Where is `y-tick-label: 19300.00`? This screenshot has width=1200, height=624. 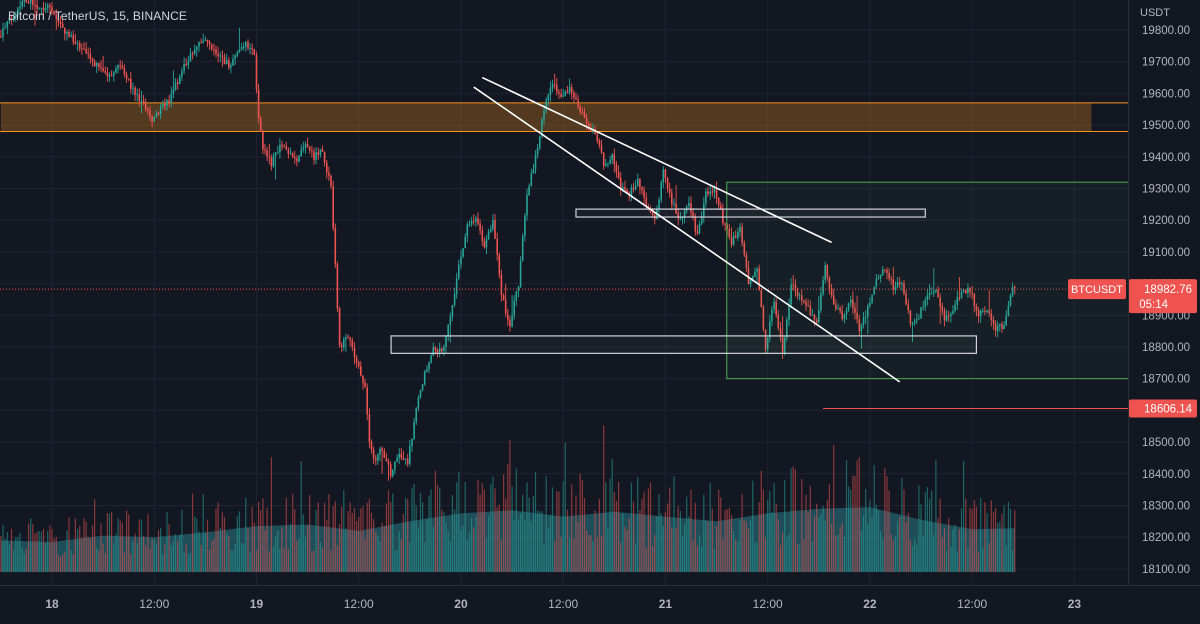
y-tick-label: 19300.00 is located at coordinates (1166, 190).